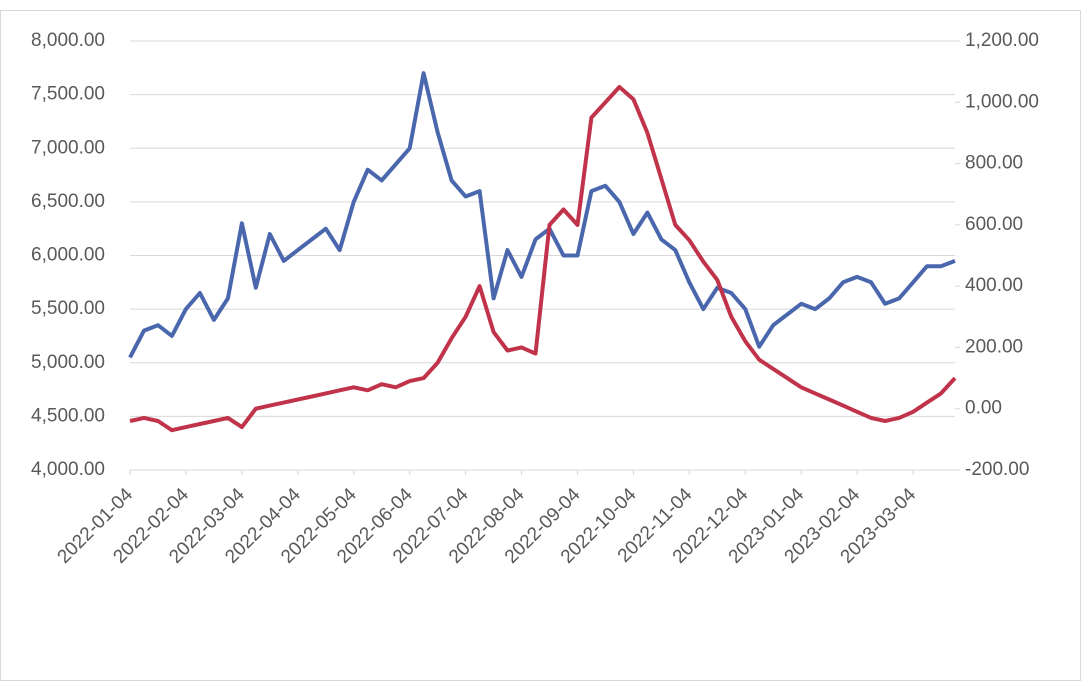  Describe the element at coordinates (997, 469) in the screenshot. I see `y2-tick-label: -200.00` at that location.